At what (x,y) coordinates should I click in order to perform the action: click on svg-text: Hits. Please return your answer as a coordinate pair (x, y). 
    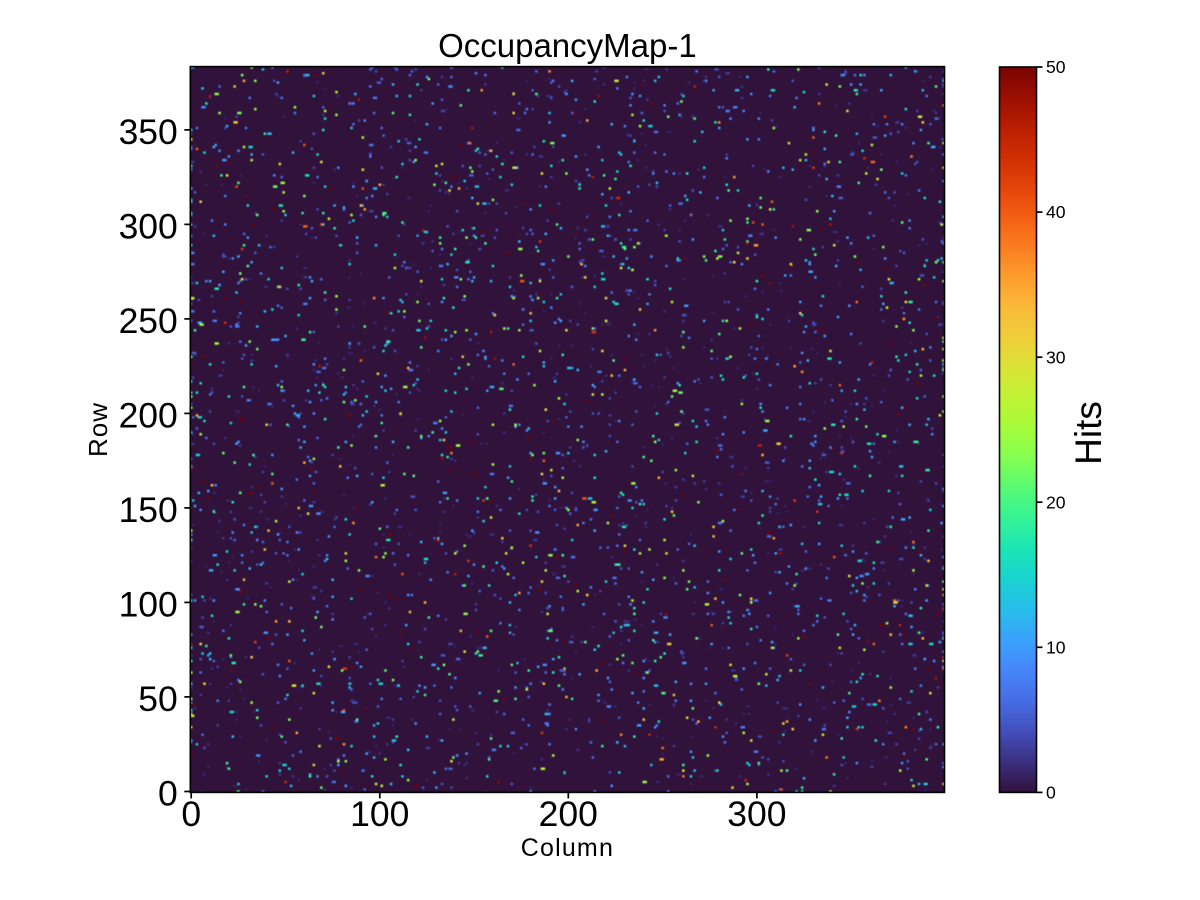
    Looking at the image, I should click on (1088, 433).